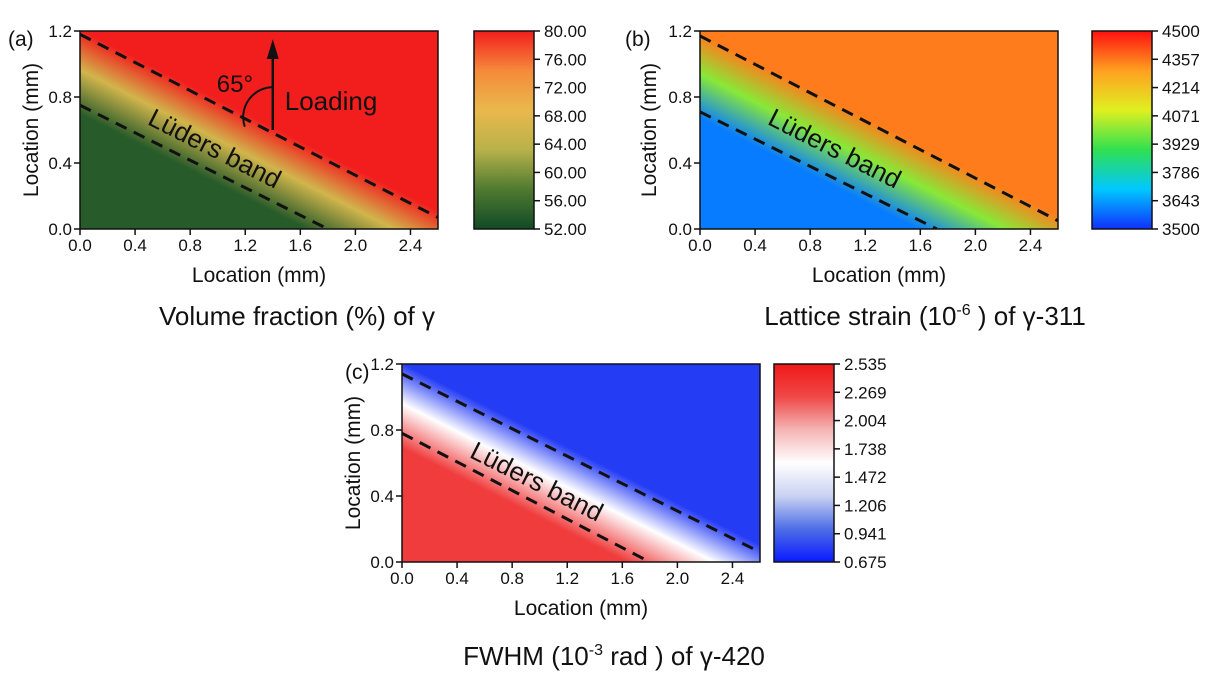  What do you see at coordinates (257, 107) in the screenshot?
I see `angle-arc` at bounding box center [257, 107].